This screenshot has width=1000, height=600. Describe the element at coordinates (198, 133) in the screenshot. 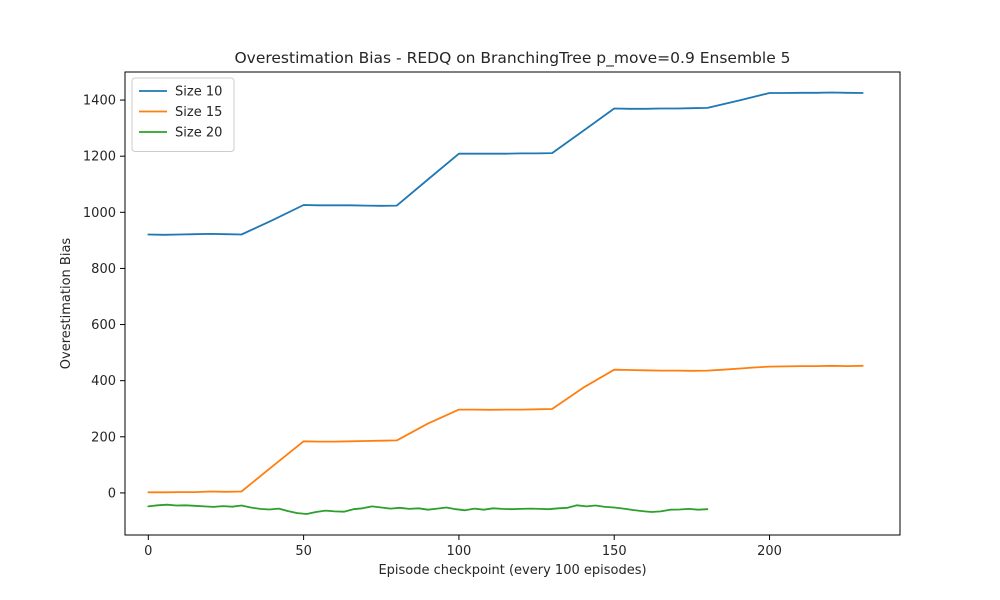

I see `legend-label: Size 20` at that location.